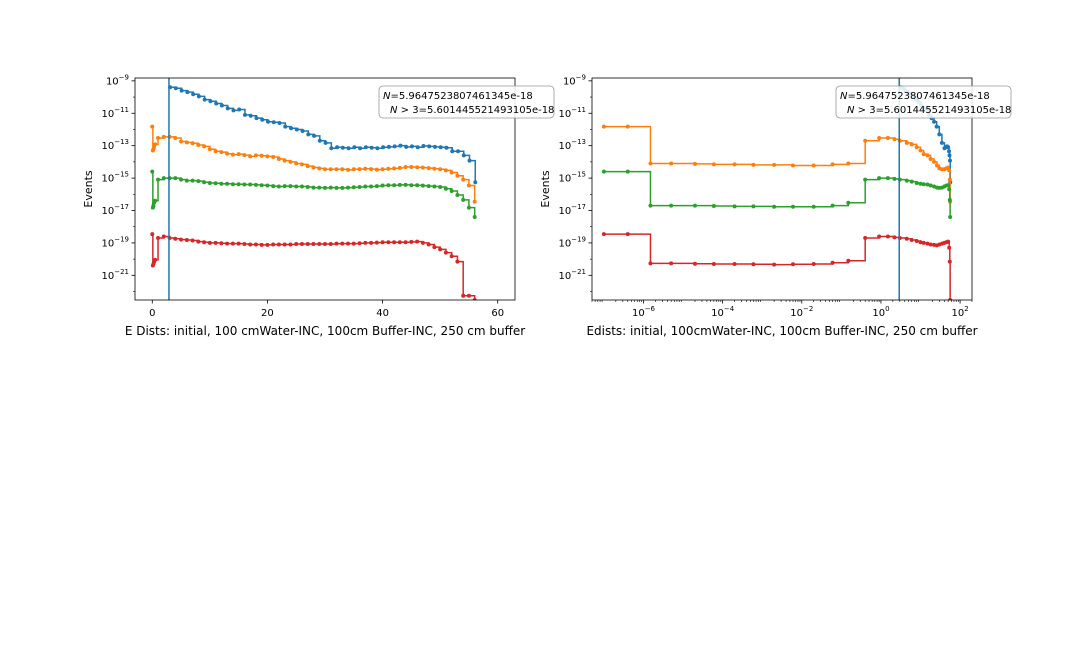 This screenshot has height=648, width=1080. Describe the element at coordinates (578, 239) in the screenshot. I see `right-plot-y-tick-exp: −19` at that location.